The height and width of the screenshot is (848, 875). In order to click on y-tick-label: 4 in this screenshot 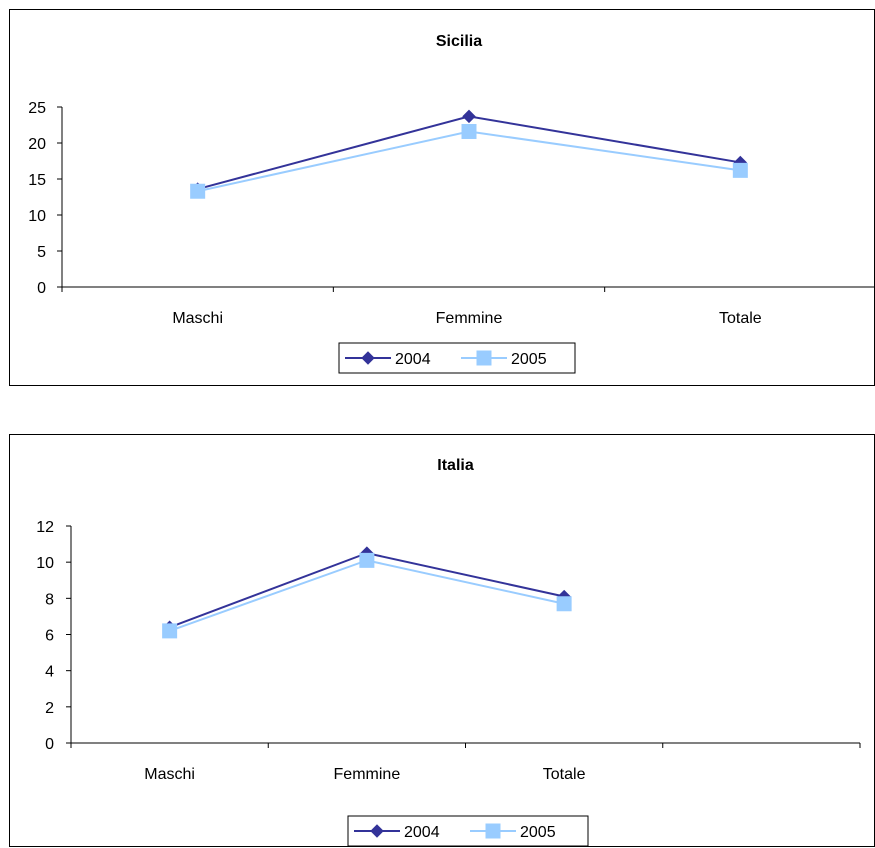, I will do `click(49, 672)`.